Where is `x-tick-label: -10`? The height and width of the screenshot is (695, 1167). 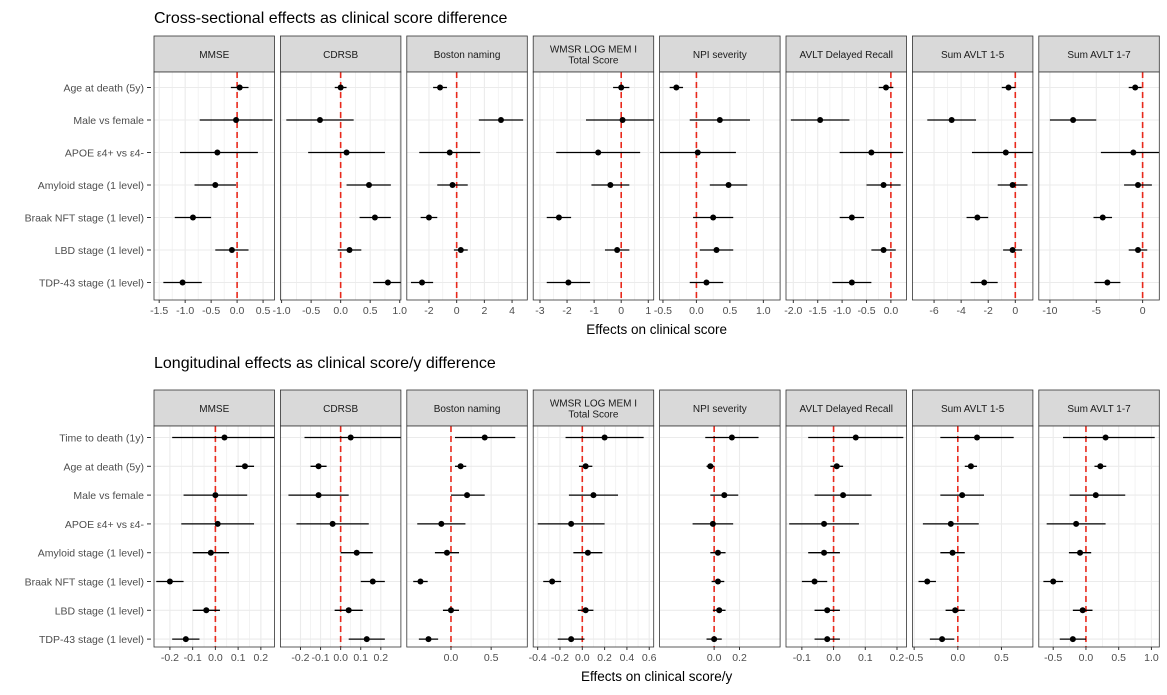
x-tick-label: -10 is located at coordinates (1049, 311).